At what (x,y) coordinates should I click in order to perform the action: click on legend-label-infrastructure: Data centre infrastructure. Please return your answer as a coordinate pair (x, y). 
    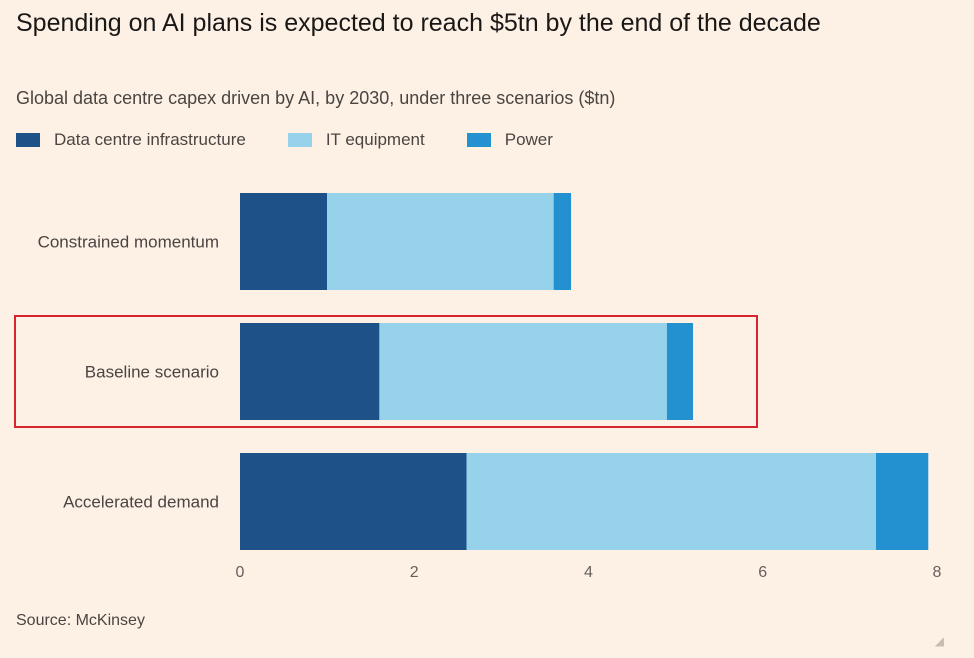
    Looking at the image, I should click on (150, 139).